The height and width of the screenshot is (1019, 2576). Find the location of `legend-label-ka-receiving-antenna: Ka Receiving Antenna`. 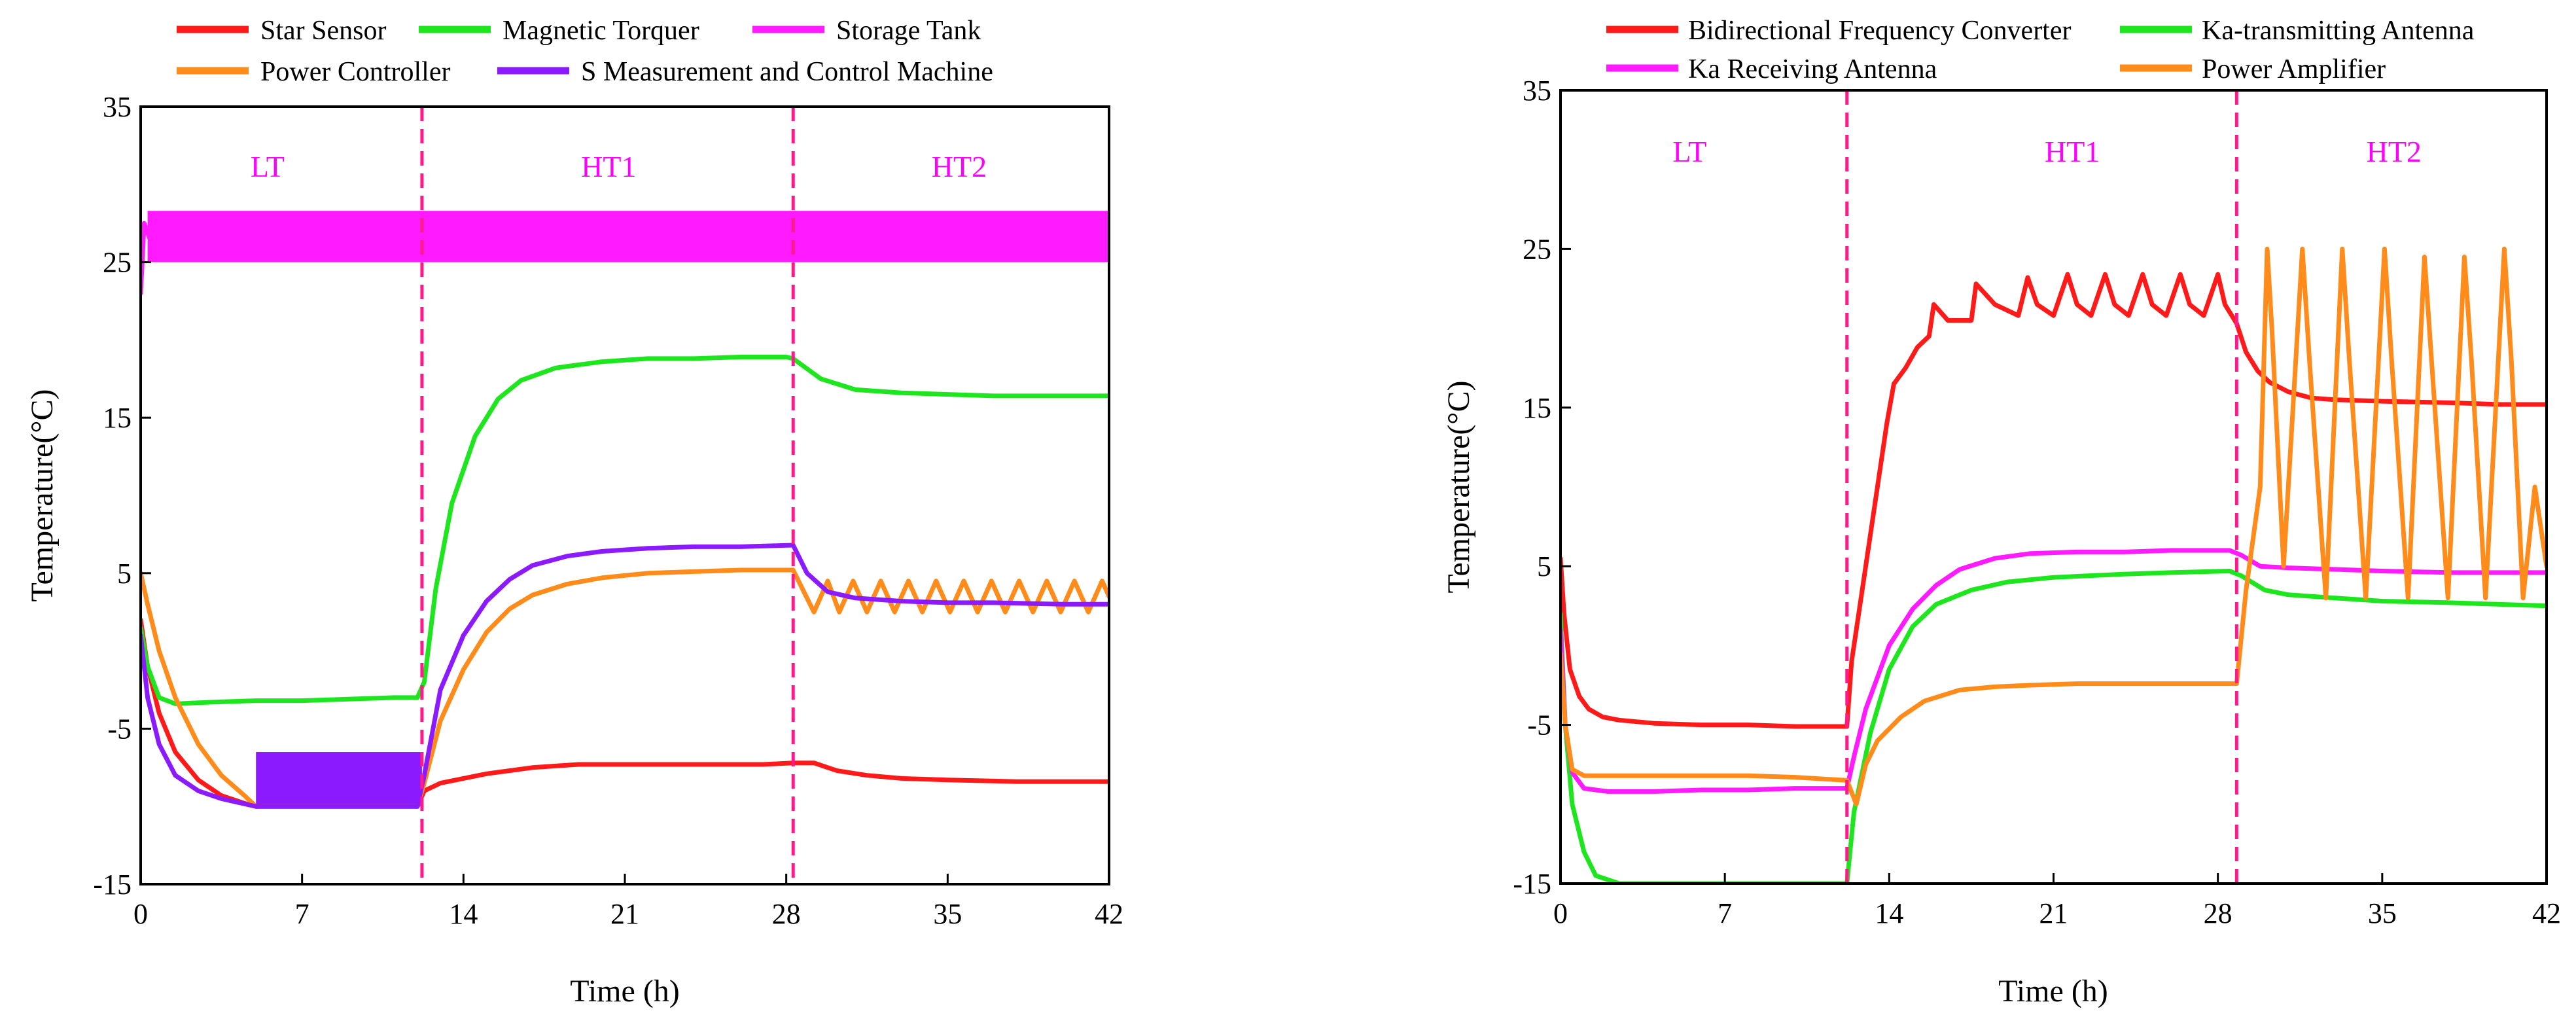

legend-label-ka-receiving-antenna: Ka Receiving Antenna is located at coordinates (1812, 69).